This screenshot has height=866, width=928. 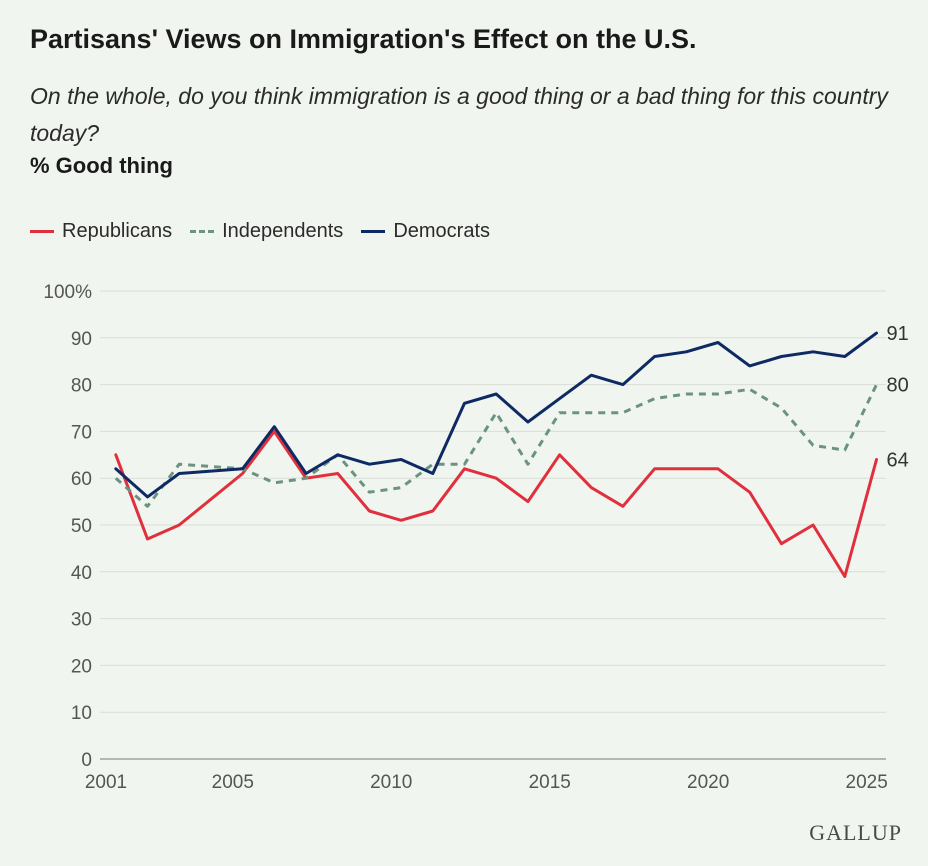 What do you see at coordinates (442, 231) in the screenshot?
I see `legend-label-democrats: Democrats` at bounding box center [442, 231].